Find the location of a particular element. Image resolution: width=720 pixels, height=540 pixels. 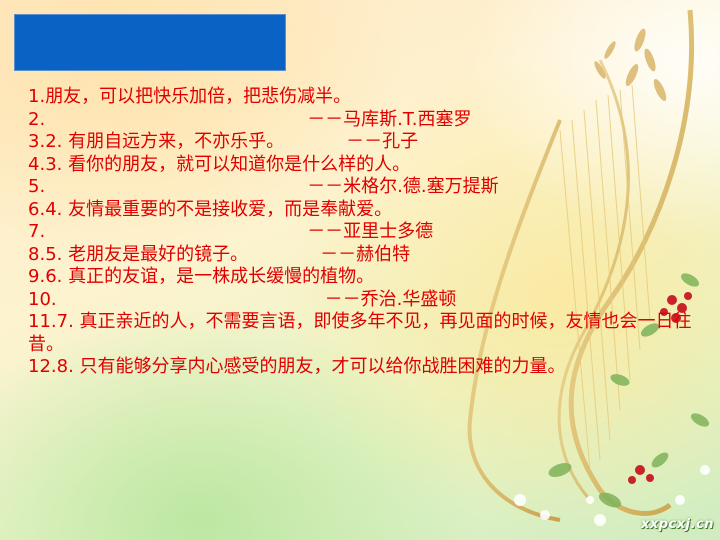

list-item: 4.3. 看你的朋友，就可以知道你是什么样的人。 is located at coordinates (368, 165).